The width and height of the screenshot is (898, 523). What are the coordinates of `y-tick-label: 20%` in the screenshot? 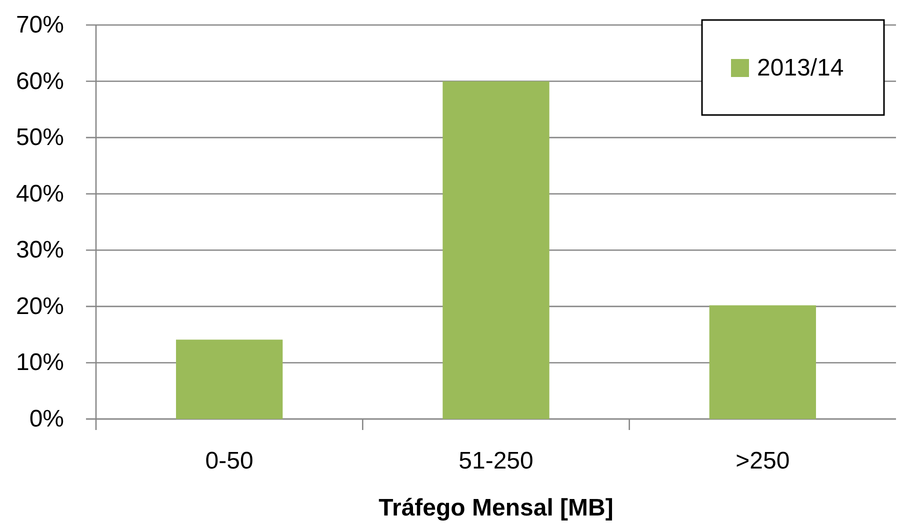 It's located at (40, 306).